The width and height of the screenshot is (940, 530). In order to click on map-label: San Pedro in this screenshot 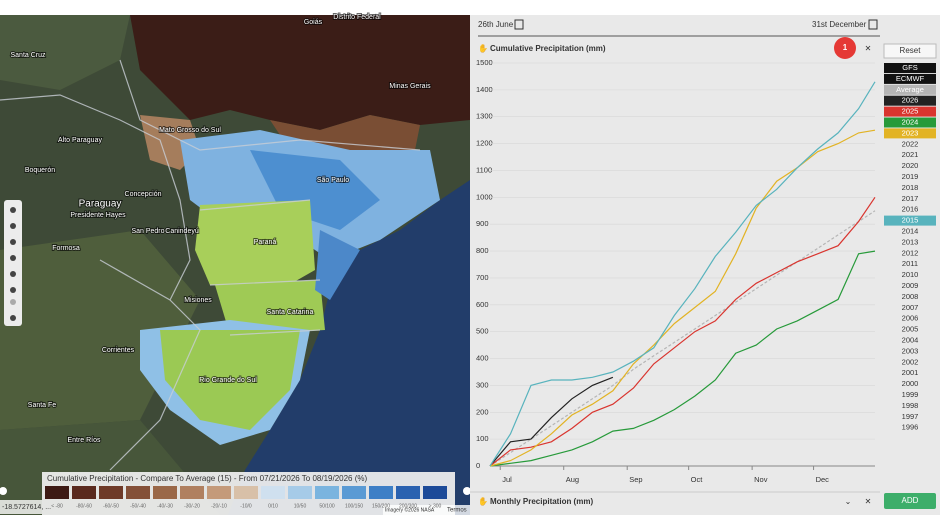, I will do `click(147, 231)`.